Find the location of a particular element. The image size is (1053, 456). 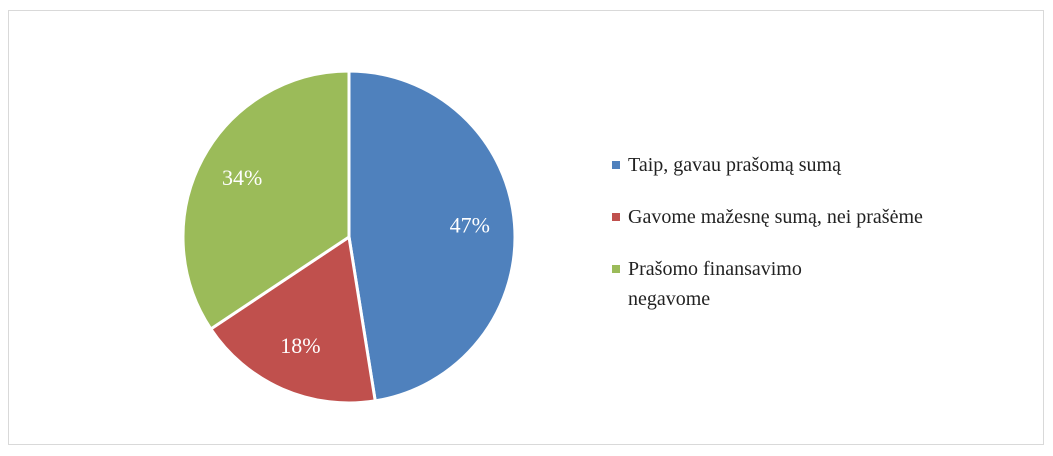

legend-label: Taip, gavau prašomą sumą is located at coordinates (734, 165).